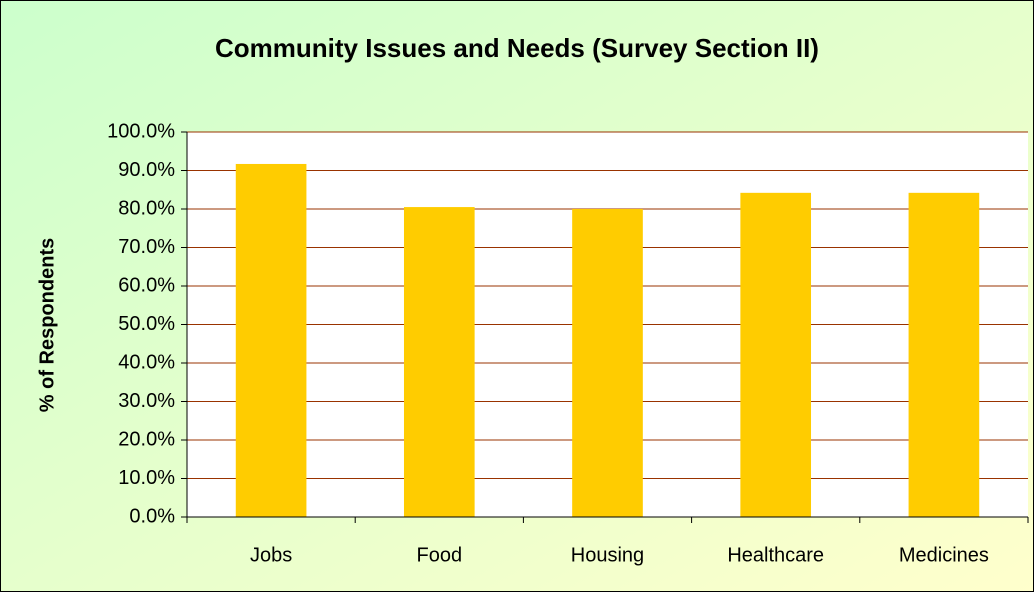  What do you see at coordinates (47, 325) in the screenshot?
I see `y-axis-label: % of Respondents` at bounding box center [47, 325].